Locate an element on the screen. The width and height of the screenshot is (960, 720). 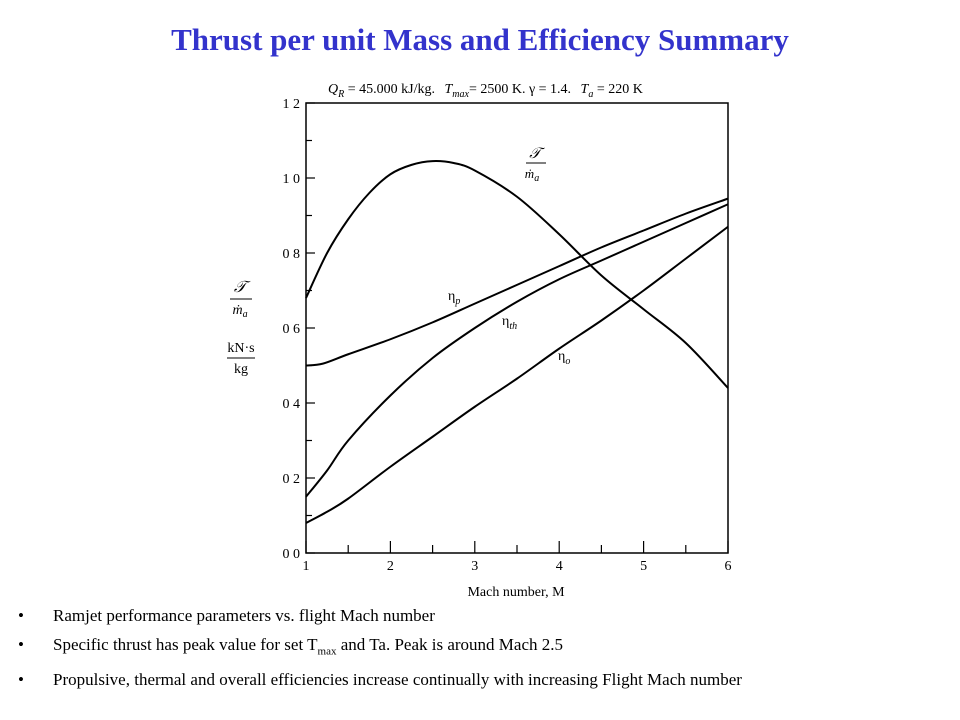
y-tick-label: 0 2 is located at coordinates (292, 479).